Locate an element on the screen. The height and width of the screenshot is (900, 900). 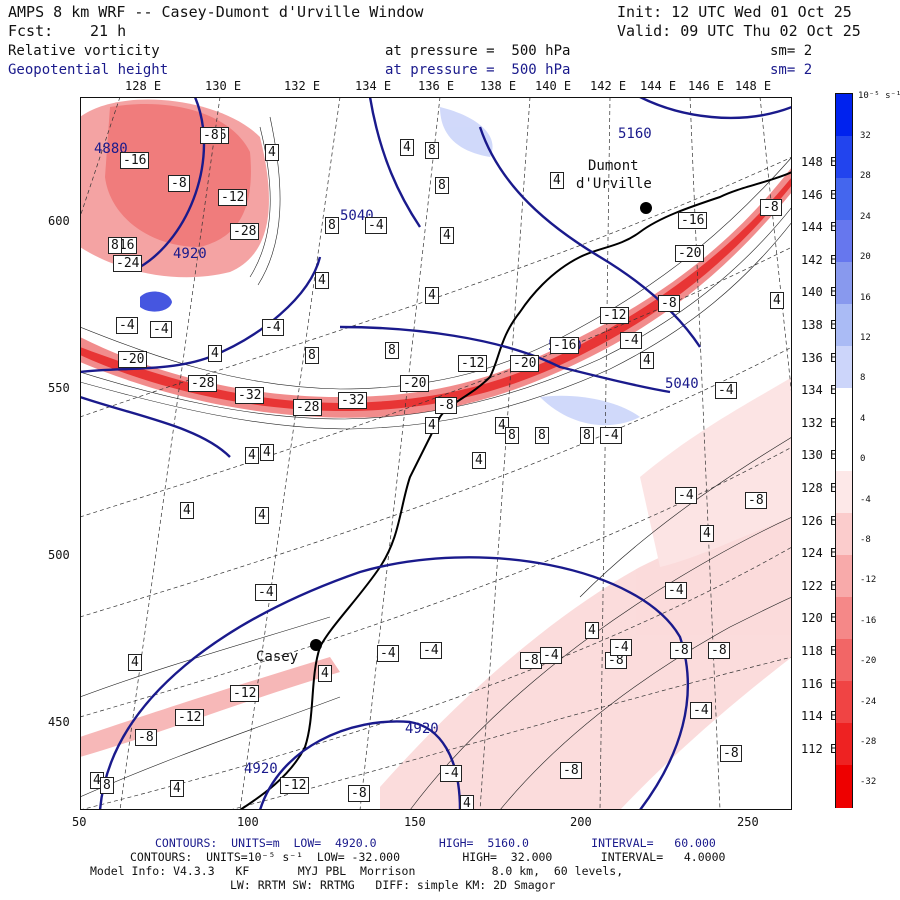
init-time: Init: 12 UTC Wed 01 Oct 25 is located at coordinates (734, 12).